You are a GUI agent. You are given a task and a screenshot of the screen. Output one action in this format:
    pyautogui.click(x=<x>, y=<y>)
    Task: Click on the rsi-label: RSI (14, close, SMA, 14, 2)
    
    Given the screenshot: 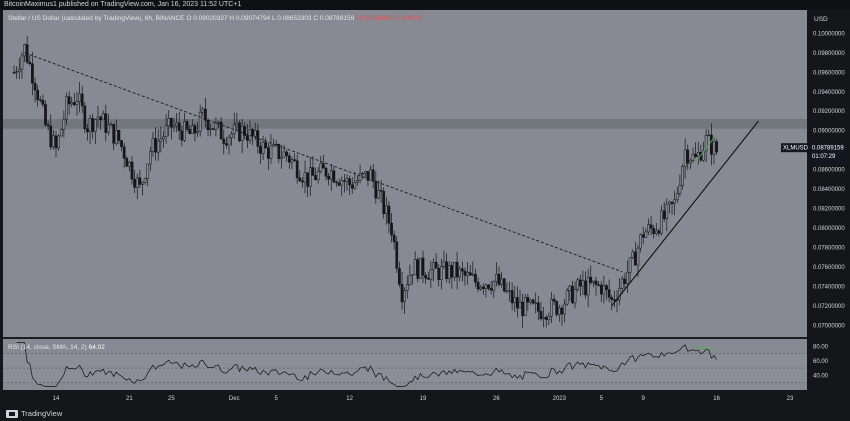 What is the action you would take?
    pyautogui.click(x=47, y=347)
    